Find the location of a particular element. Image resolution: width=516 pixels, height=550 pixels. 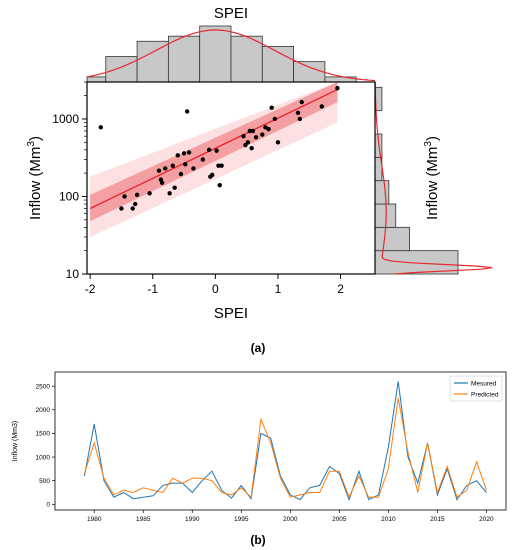

right-histogram-density-curve is located at coordinates (433, 178).